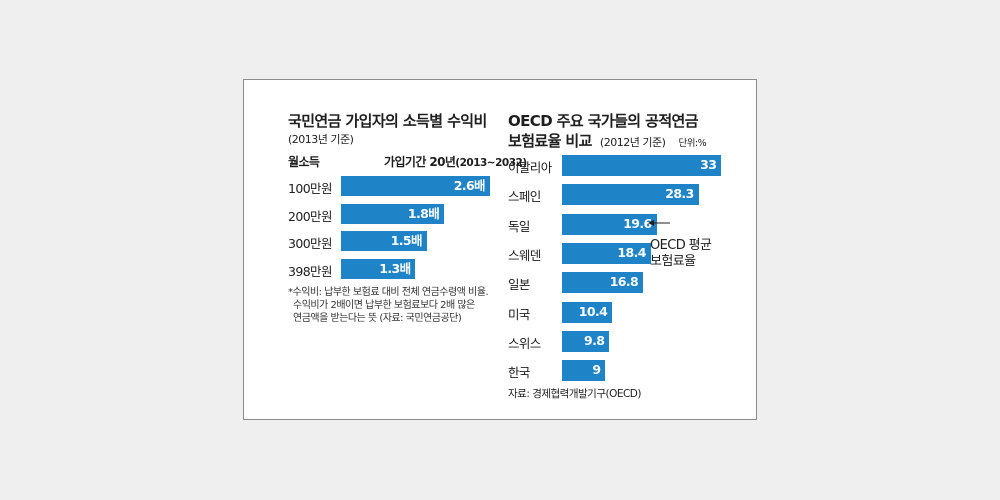  I want to click on right-chart-title-line2: 보험료율 비교, so click(550, 141).